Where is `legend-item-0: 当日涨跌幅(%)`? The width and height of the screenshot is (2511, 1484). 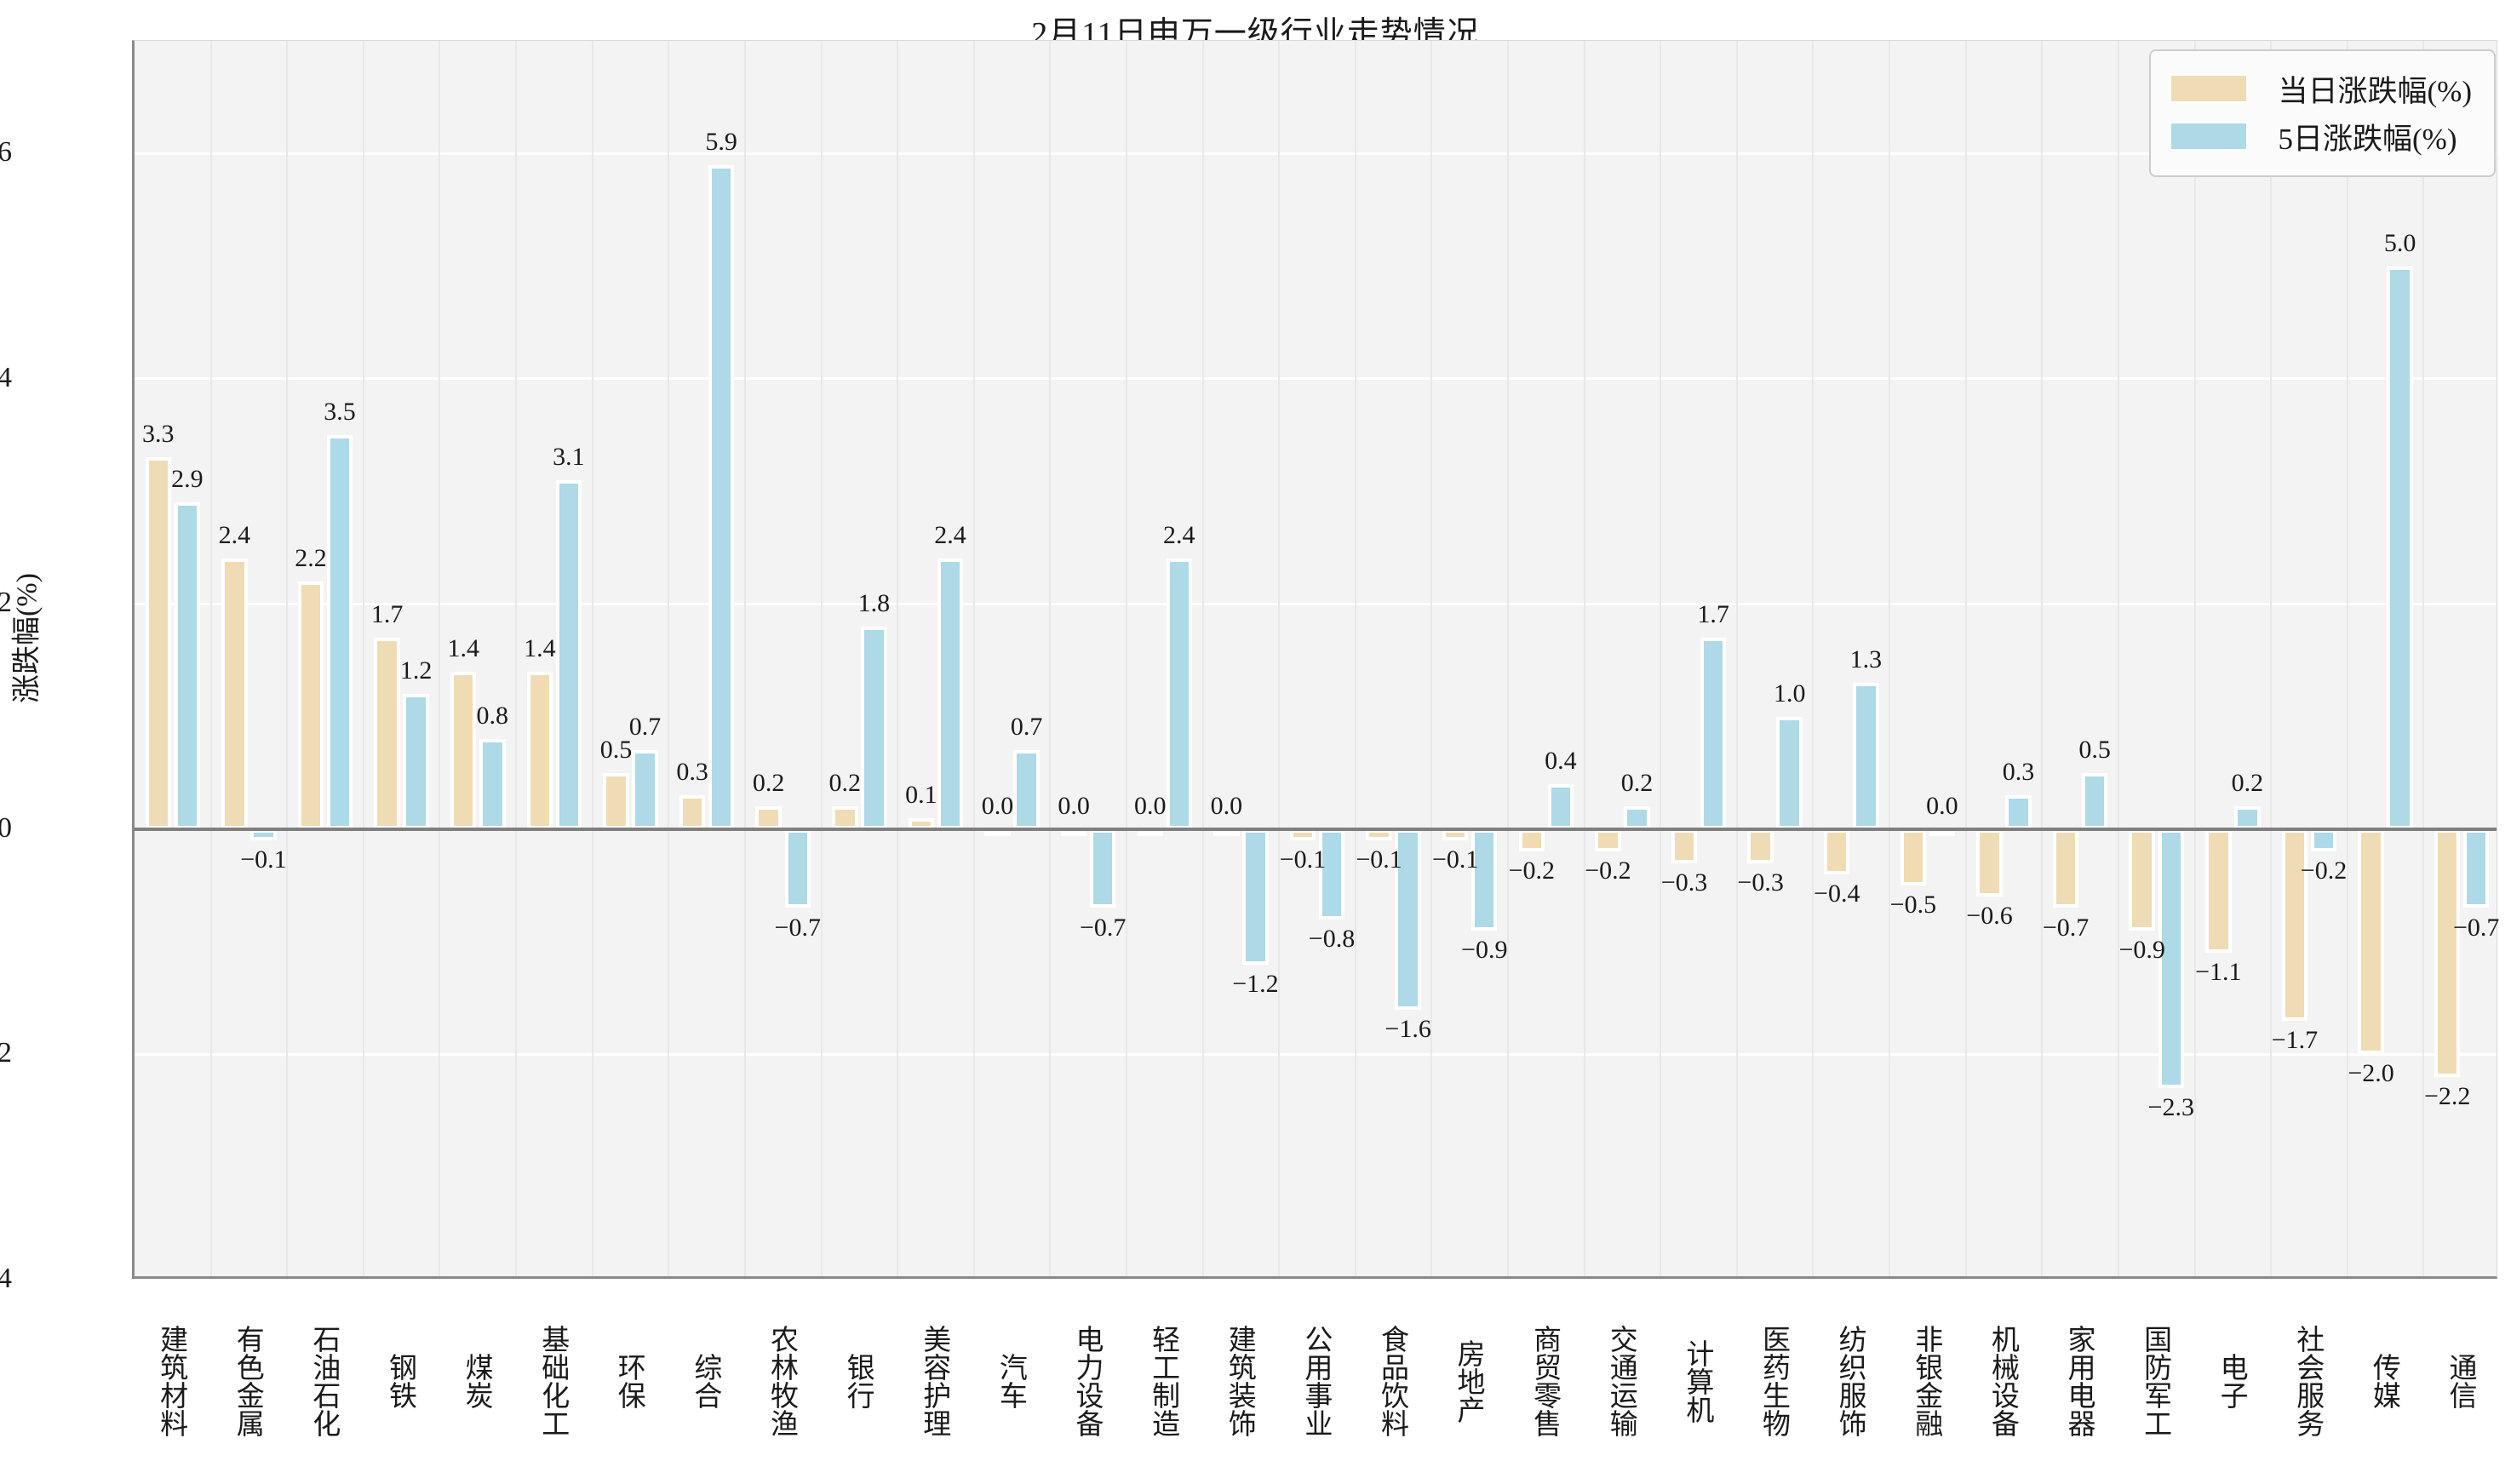
legend-item-0: 当日涨跌幅(%) is located at coordinates (2320, 88).